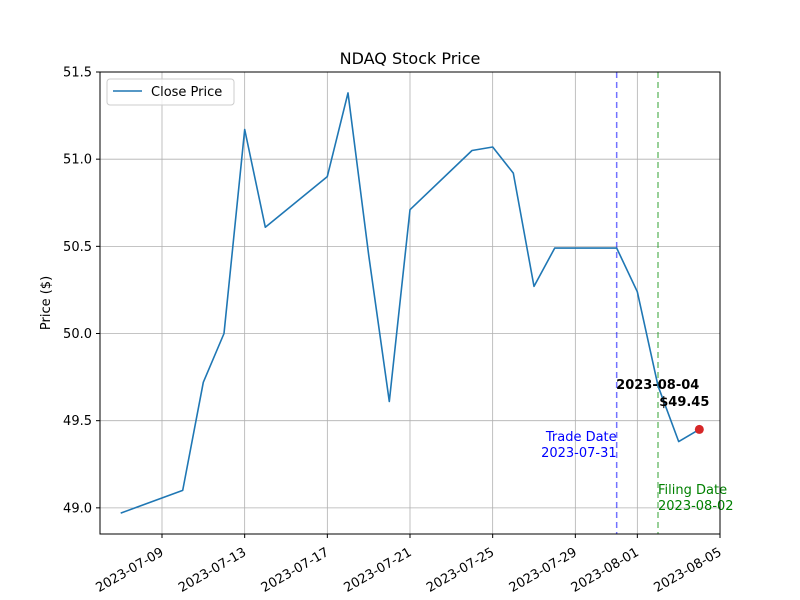 The width and height of the screenshot is (800, 600). What do you see at coordinates (77, 508) in the screenshot?
I see `y-tick-label: 49.0` at bounding box center [77, 508].